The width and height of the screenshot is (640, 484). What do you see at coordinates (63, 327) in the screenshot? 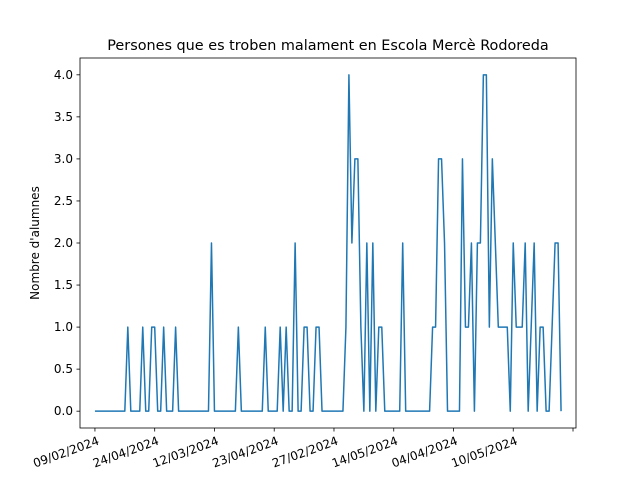
I see `y-tick-label: 1.0` at bounding box center [63, 327].